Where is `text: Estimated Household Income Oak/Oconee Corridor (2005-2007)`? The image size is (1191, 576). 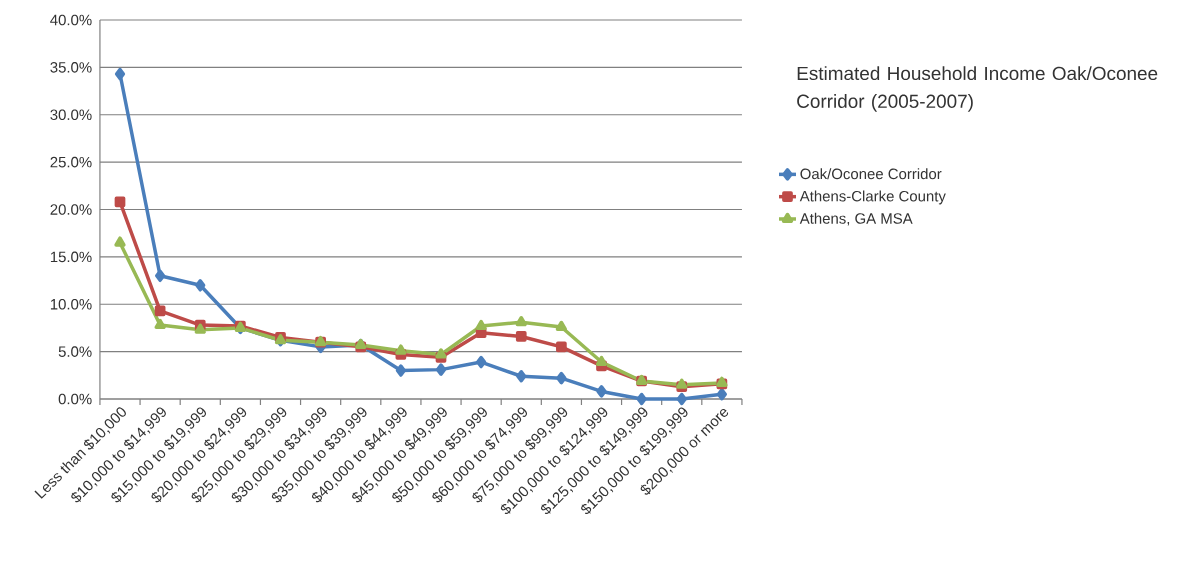
text: Estimated Household Income Oak/Oconee Corridor (2005-2007) is located at coordinates (977, 89).